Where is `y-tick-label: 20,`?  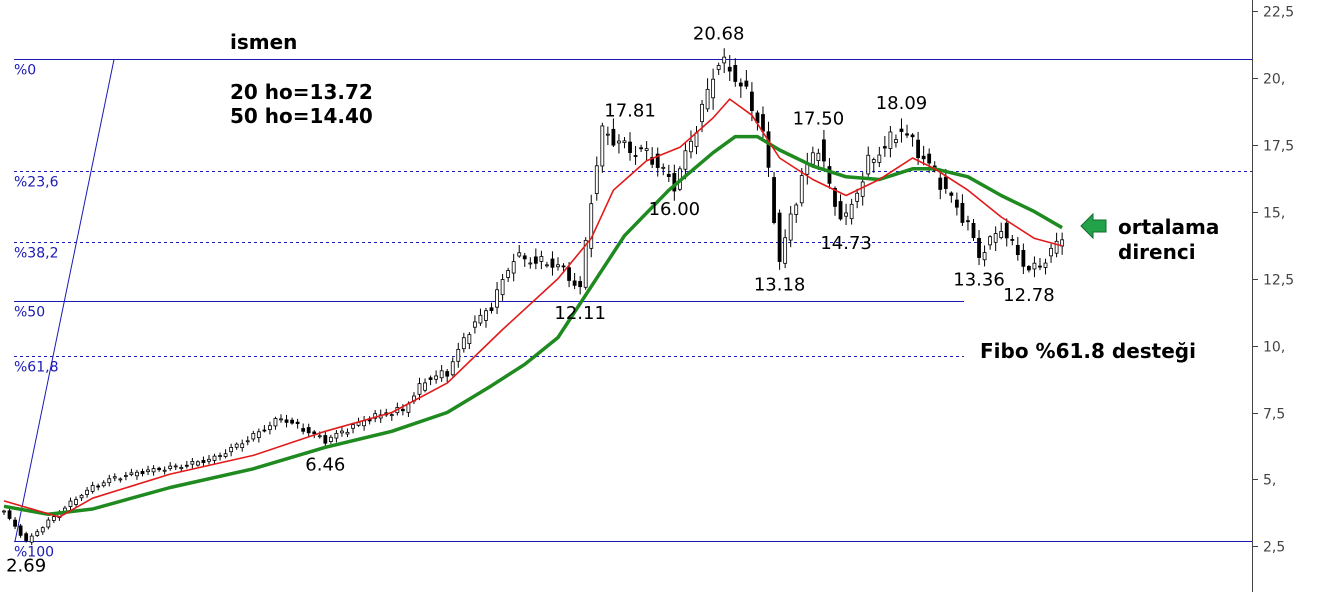
y-tick-label: 20, is located at coordinates (1274, 80).